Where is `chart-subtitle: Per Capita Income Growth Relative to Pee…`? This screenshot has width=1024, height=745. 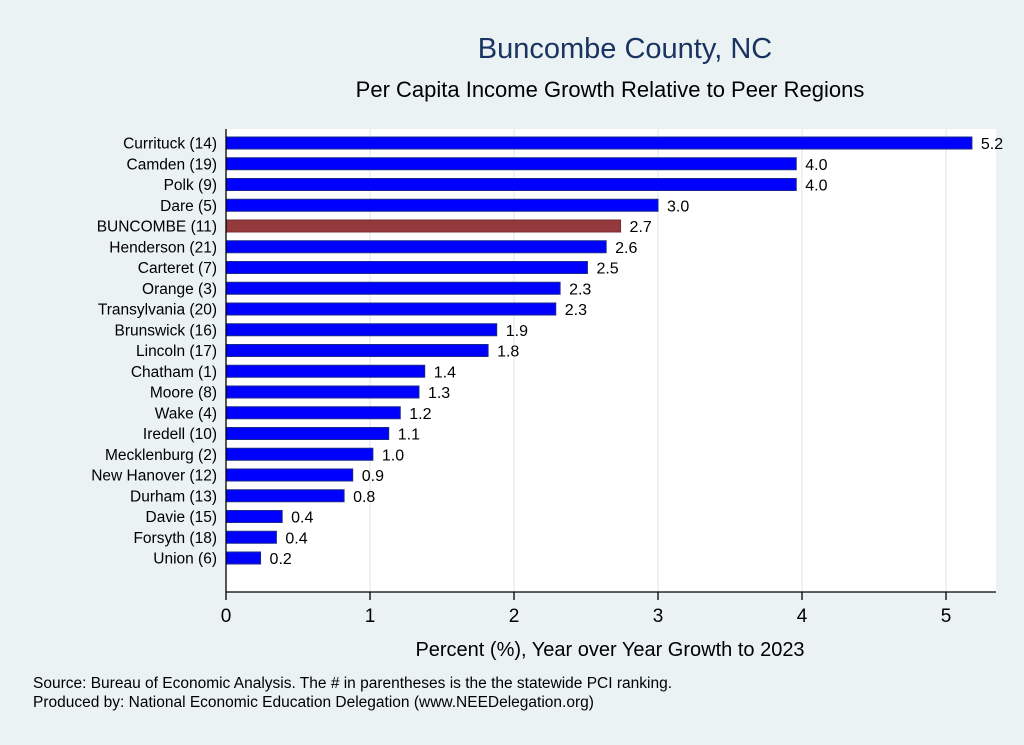 chart-subtitle: Per Capita Income Growth Relative to Pee… is located at coordinates (610, 89).